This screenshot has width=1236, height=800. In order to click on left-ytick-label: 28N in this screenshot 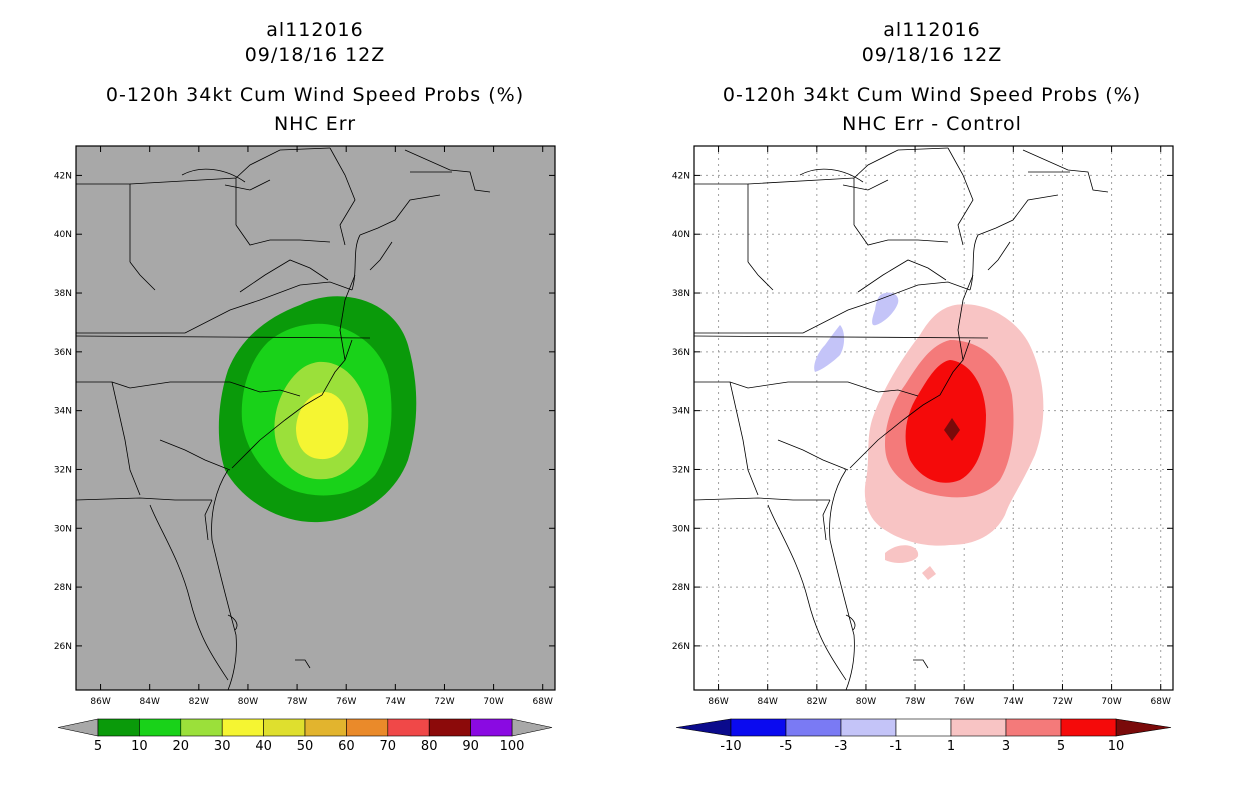, I will do `click(63, 588)`.